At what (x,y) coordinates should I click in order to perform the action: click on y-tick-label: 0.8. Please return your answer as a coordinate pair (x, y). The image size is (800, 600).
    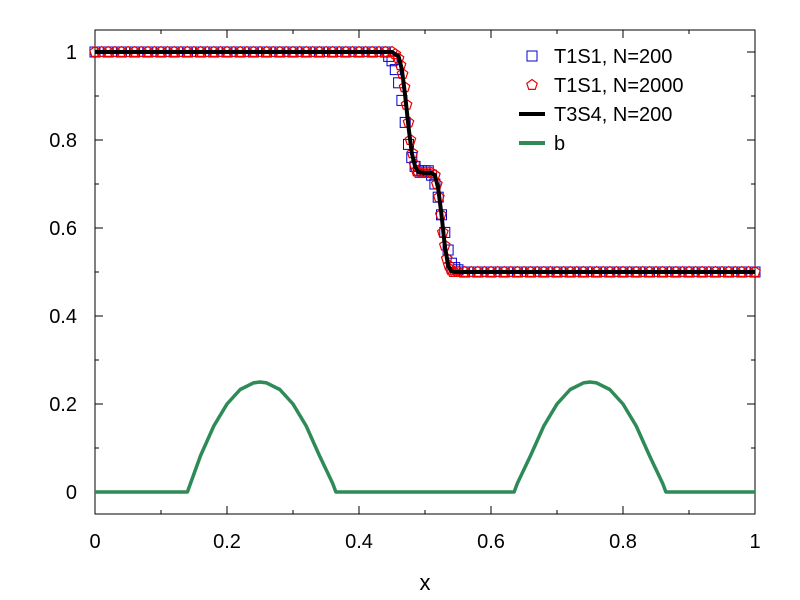
    Looking at the image, I should click on (63, 141).